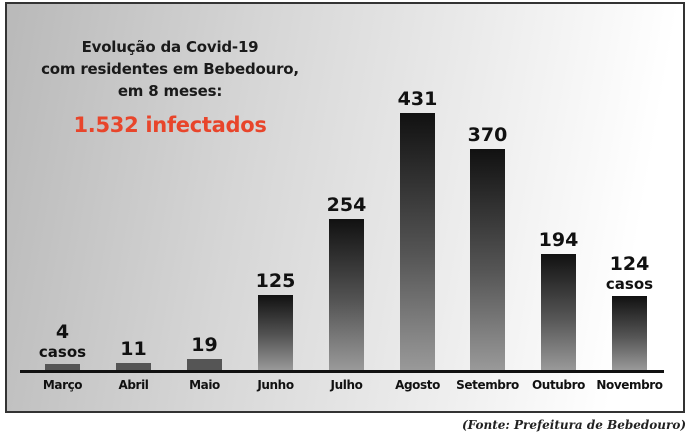  What do you see at coordinates (487, 135) in the screenshot?
I see `value-label: 370` at bounding box center [487, 135].